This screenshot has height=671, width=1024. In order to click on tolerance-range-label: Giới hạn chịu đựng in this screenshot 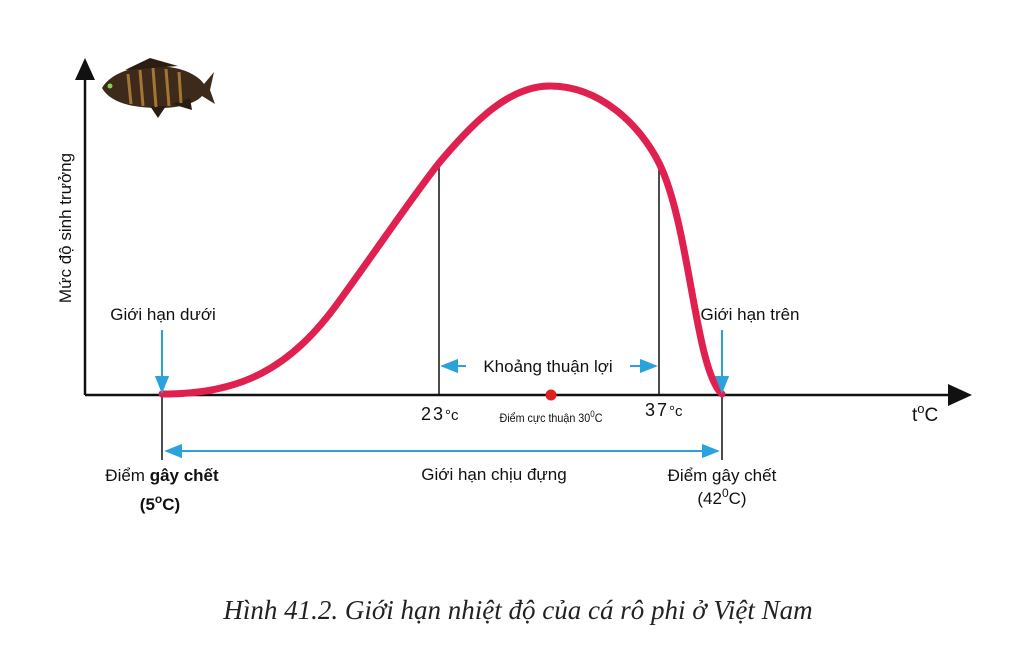, I will do `click(493, 474)`.